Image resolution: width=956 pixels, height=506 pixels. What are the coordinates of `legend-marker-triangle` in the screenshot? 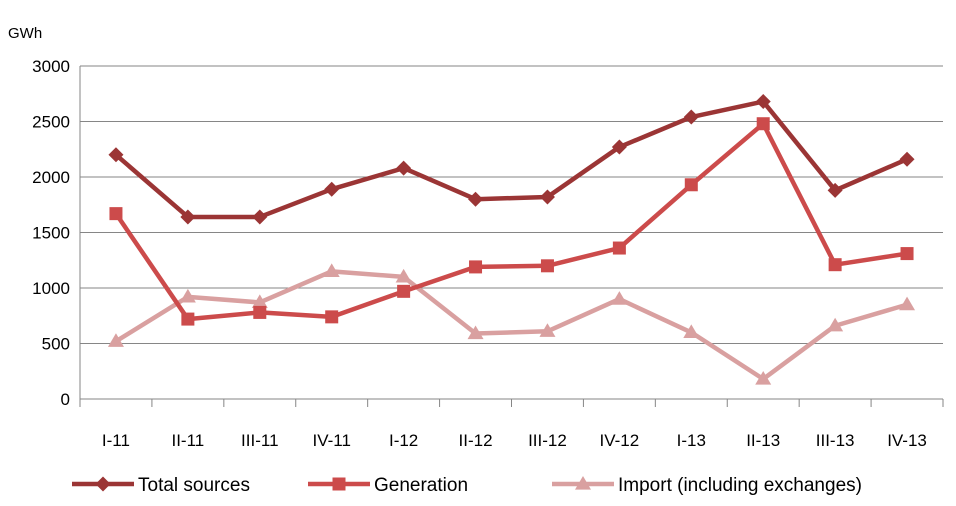 It's located at (583, 483).